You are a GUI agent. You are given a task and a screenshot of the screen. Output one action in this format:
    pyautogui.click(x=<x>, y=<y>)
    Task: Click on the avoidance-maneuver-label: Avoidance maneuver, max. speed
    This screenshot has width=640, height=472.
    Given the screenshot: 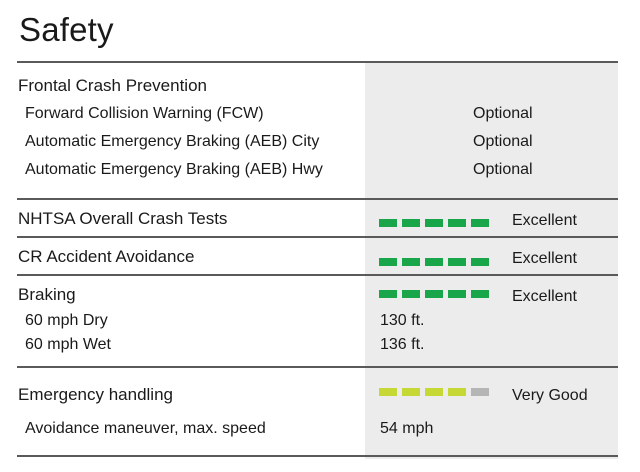 What is the action you would take?
    pyautogui.click(x=145, y=428)
    